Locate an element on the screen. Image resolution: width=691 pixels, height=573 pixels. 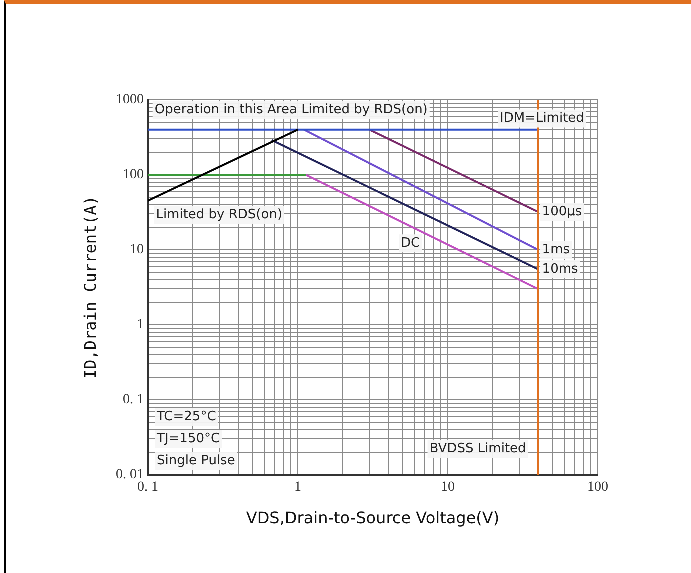
series-label: 1ms is located at coordinates (556, 250).